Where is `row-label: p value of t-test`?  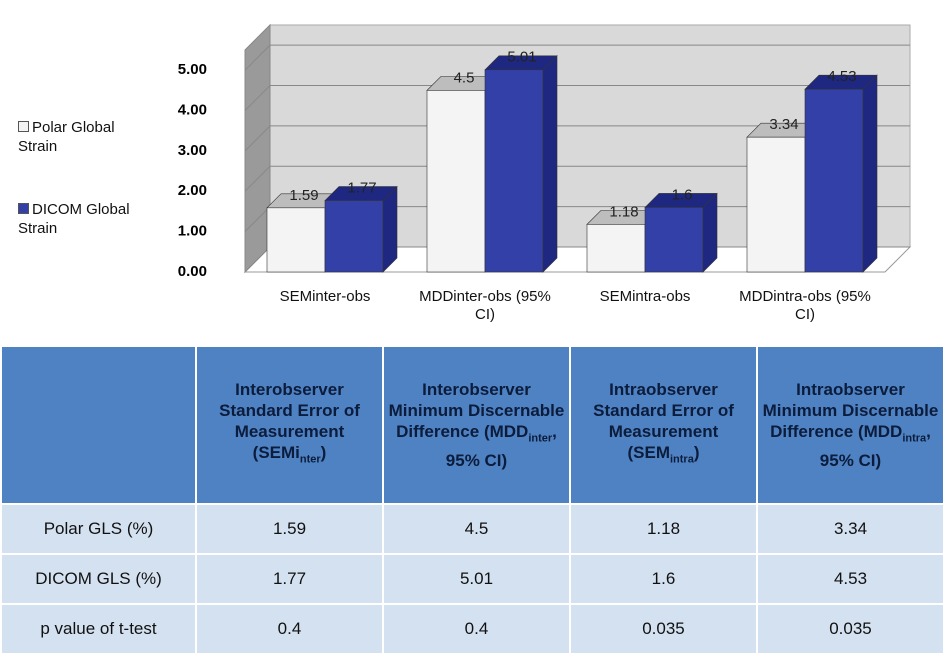 row-label: p value of t-test is located at coordinates (98, 629).